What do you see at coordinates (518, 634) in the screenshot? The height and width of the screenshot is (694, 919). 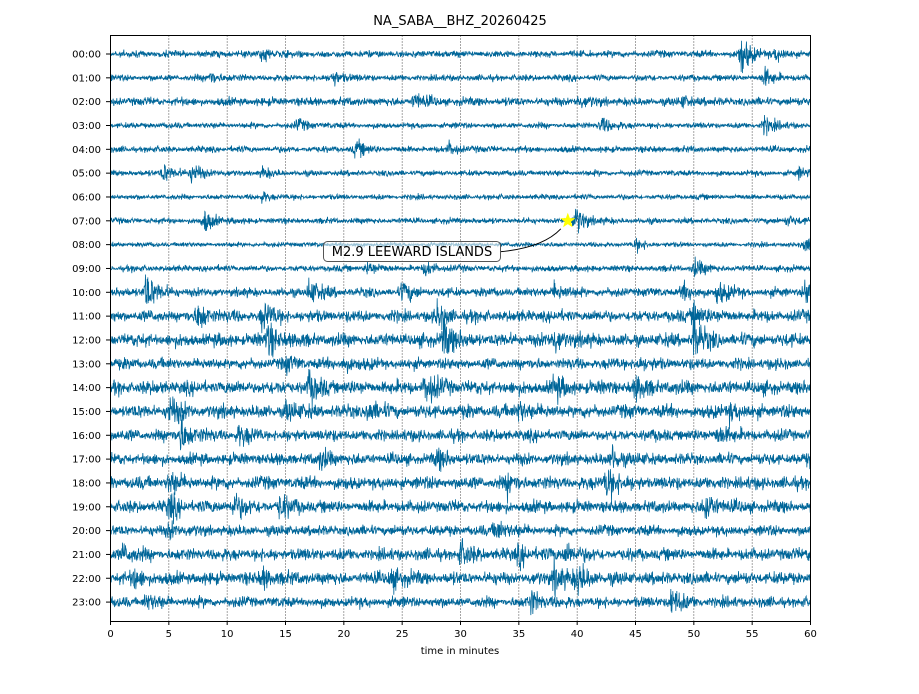 I see `x-tick-label: 35` at bounding box center [518, 634].